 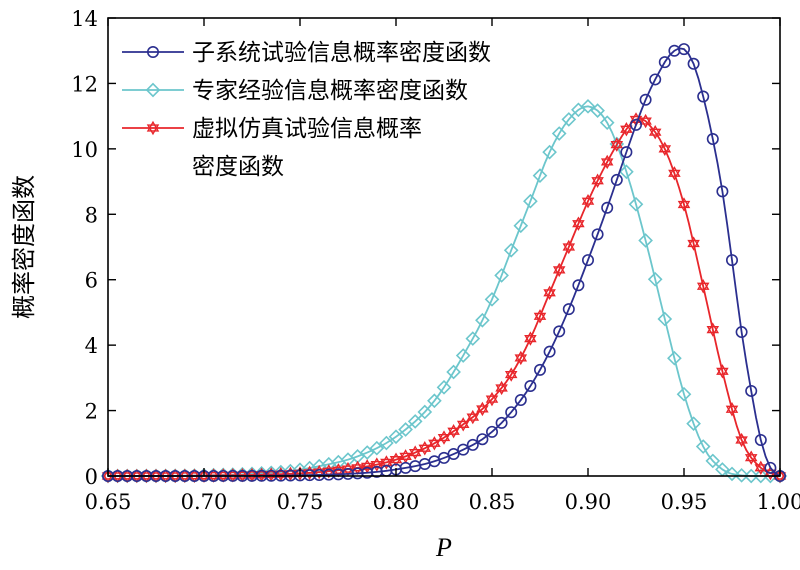 What do you see at coordinates (153, 90) in the screenshot?
I see `legend-marker` at bounding box center [153, 90].